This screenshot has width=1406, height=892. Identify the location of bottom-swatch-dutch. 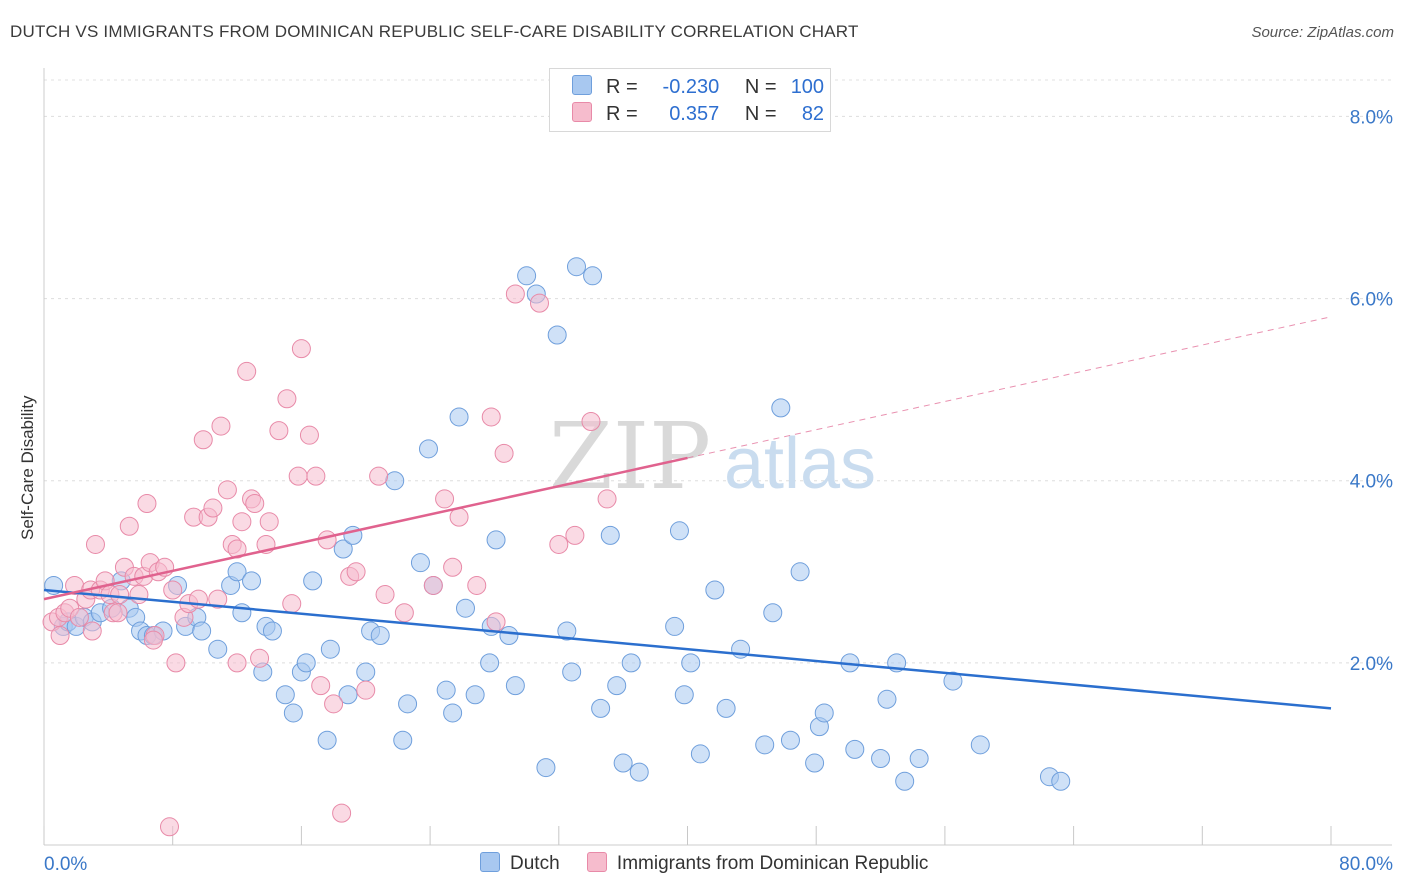
(490, 862).